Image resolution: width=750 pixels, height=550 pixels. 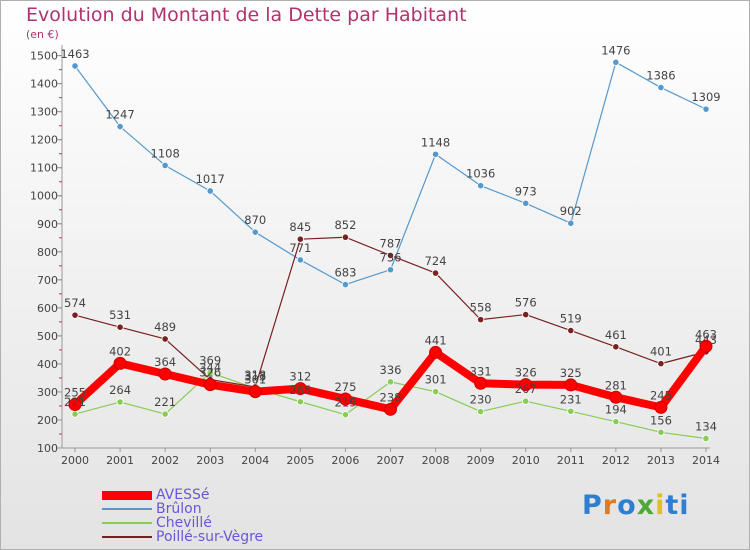 What do you see at coordinates (47, 336) in the screenshot?
I see `y-tick-label: 500` at bounding box center [47, 336].